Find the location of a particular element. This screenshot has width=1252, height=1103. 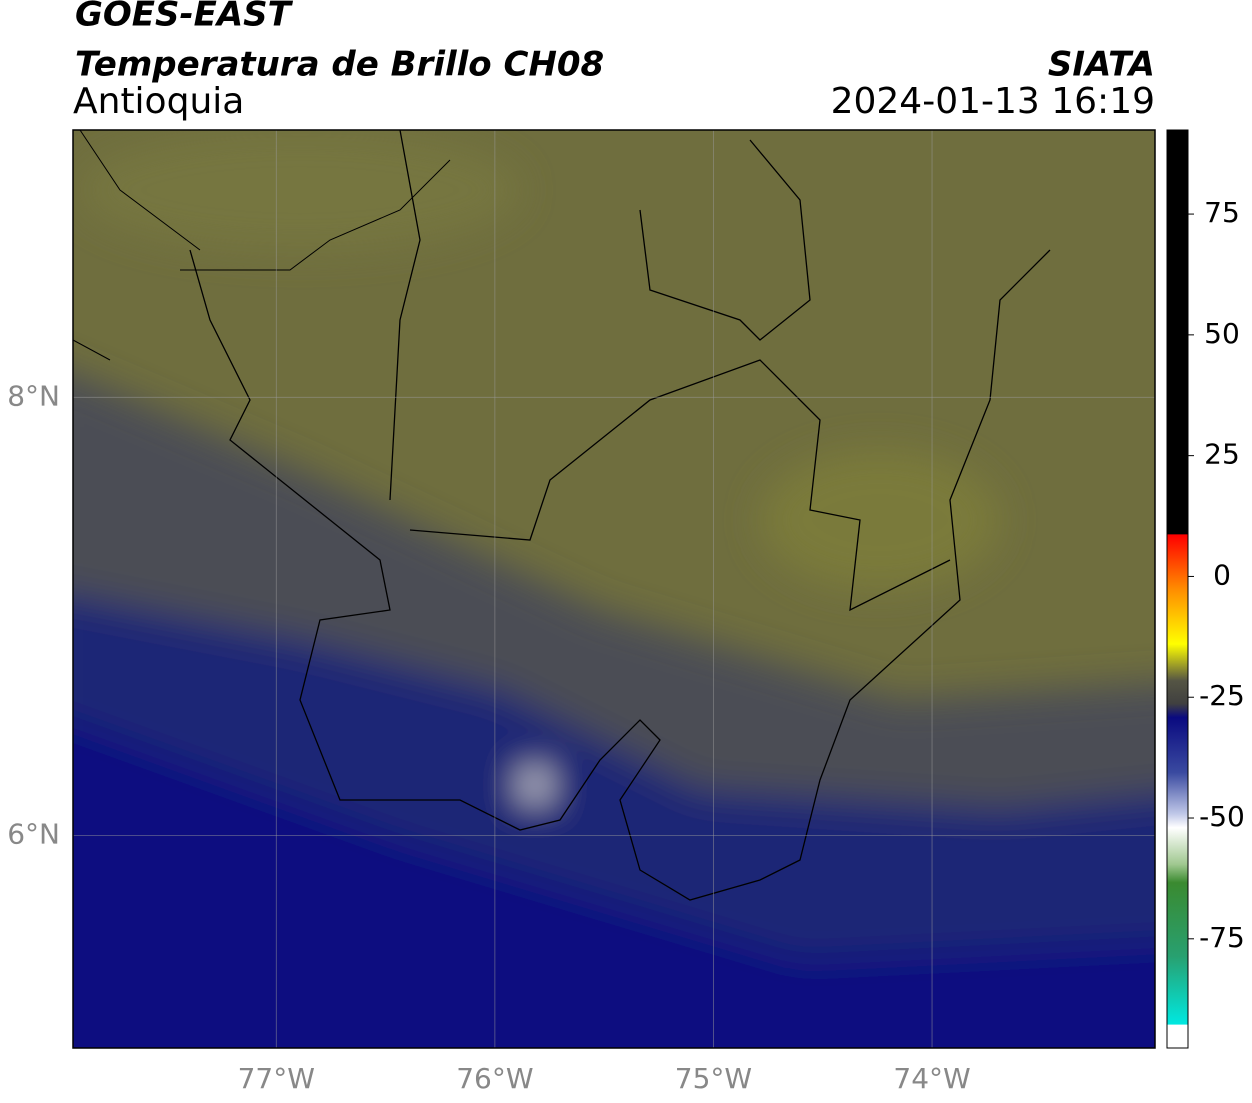

colorbar is located at coordinates (1177, 589).